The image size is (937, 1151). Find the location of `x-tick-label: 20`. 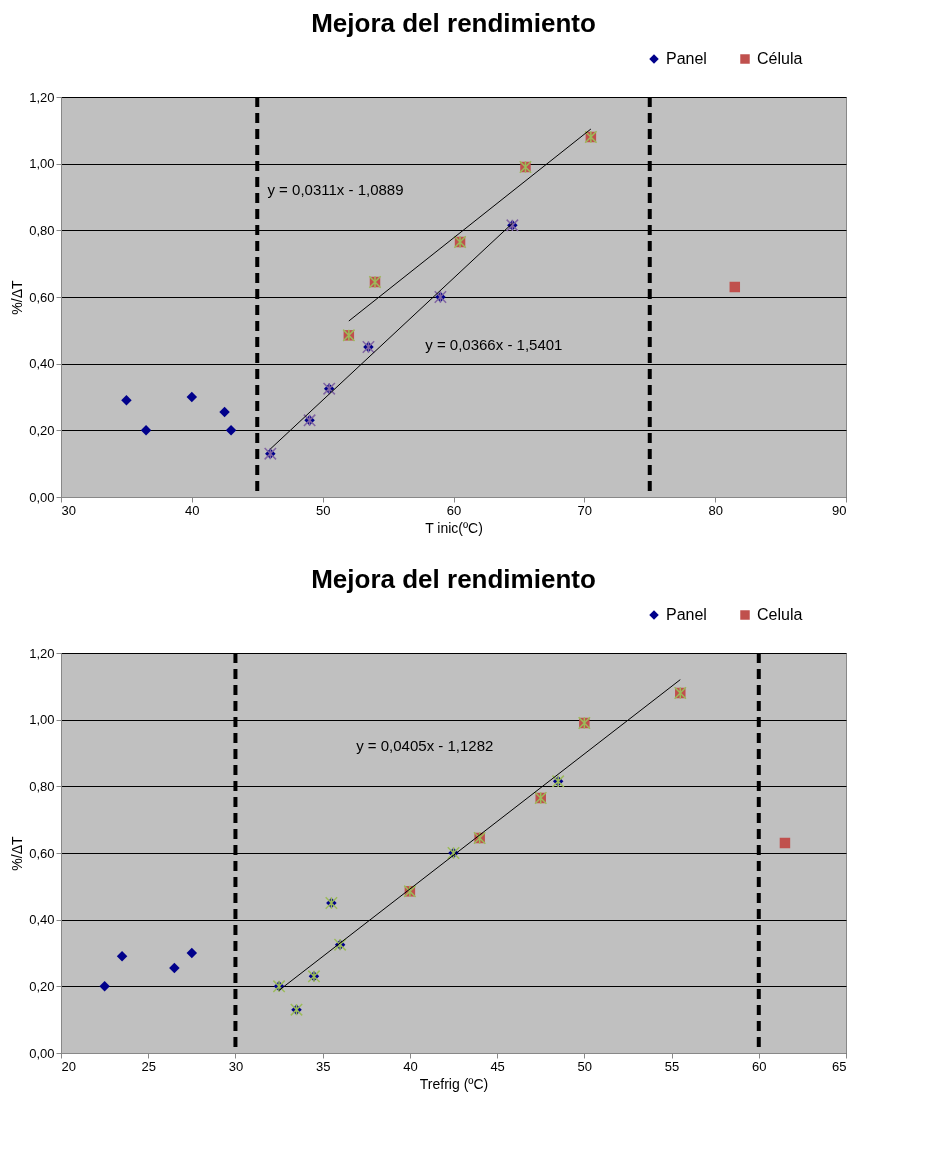

x-tick-label: 20 is located at coordinates (68, 1066).